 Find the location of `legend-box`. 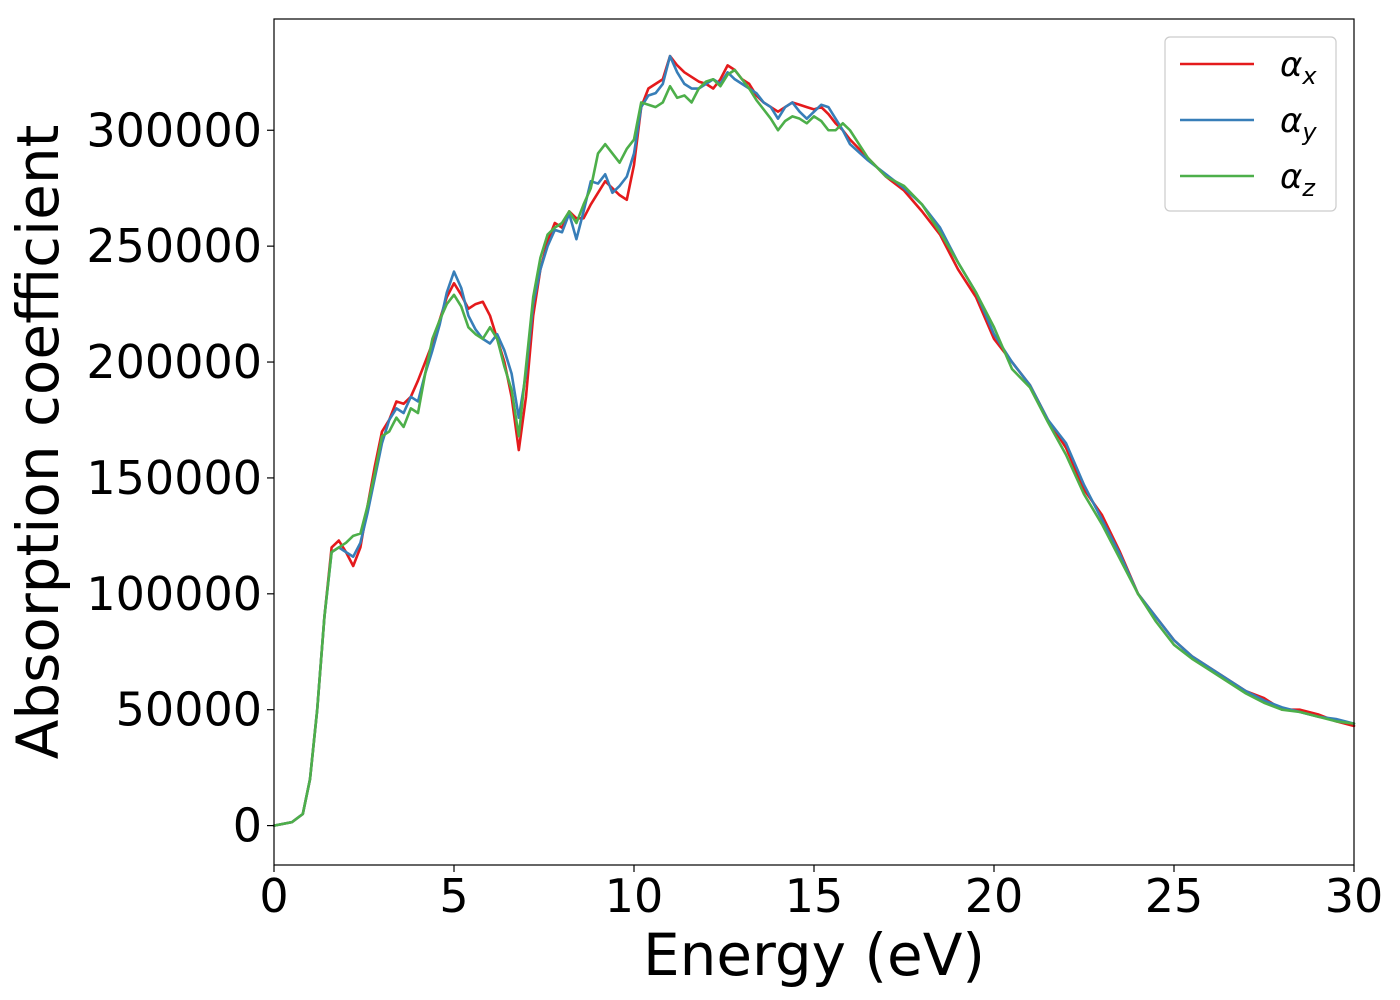

legend-box is located at coordinates (1250, 124).